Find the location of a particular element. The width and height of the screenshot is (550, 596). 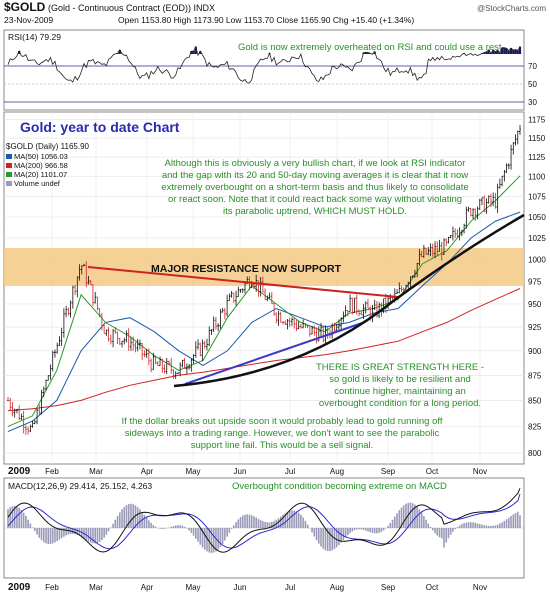

macd-label: MACD(12,26,9) 29.414, 25.152, 4.263 is located at coordinates (80, 486).